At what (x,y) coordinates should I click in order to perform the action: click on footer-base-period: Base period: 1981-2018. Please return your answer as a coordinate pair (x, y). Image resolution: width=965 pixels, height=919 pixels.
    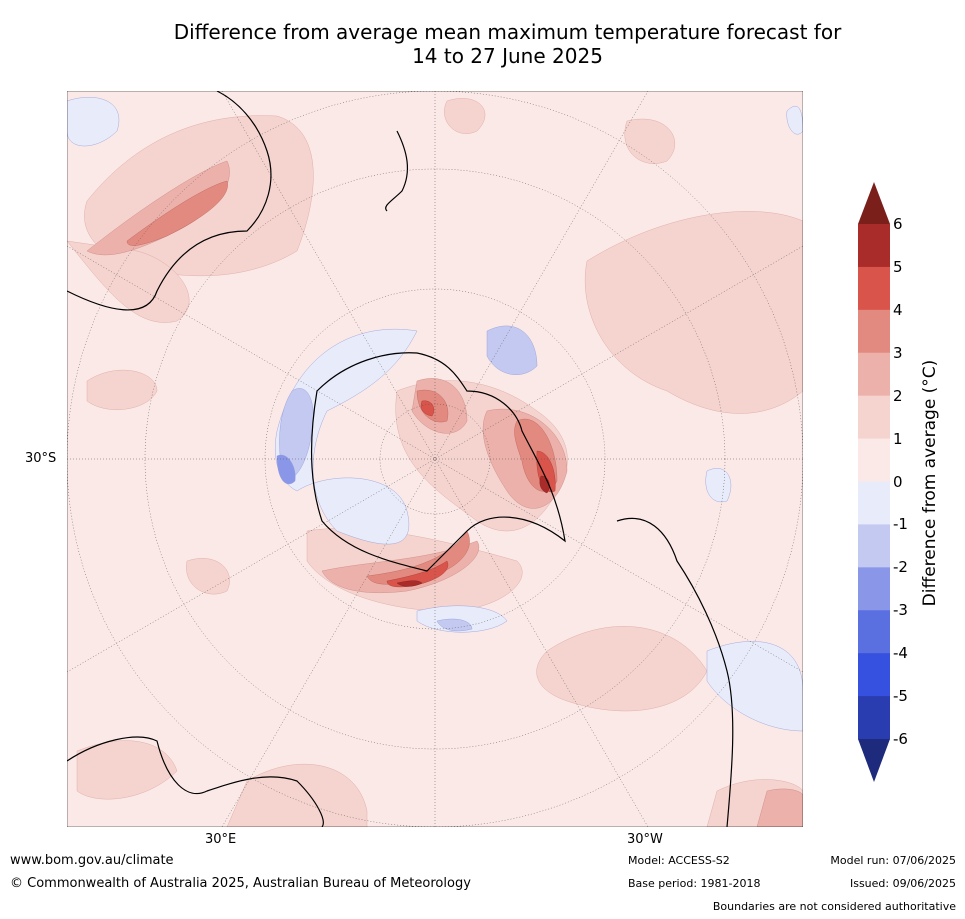
    Looking at the image, I should click on (694, 883).